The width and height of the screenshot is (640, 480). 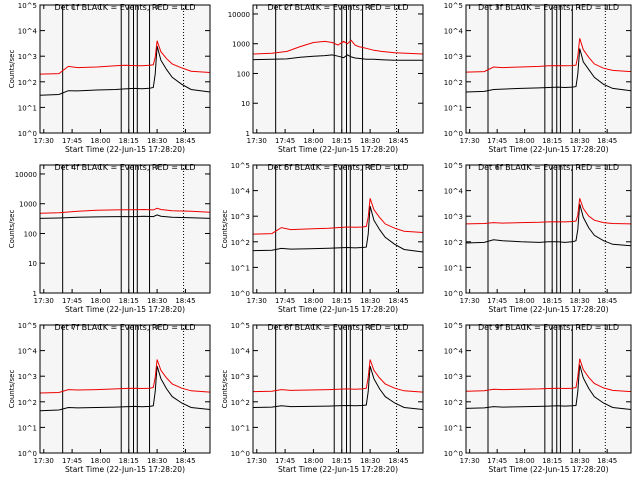 What do you see at coordinates (240, 268) in the screenshot?
I see `panel-5-y-tick-label-1: 10^1` at bounding box center [240, 268].